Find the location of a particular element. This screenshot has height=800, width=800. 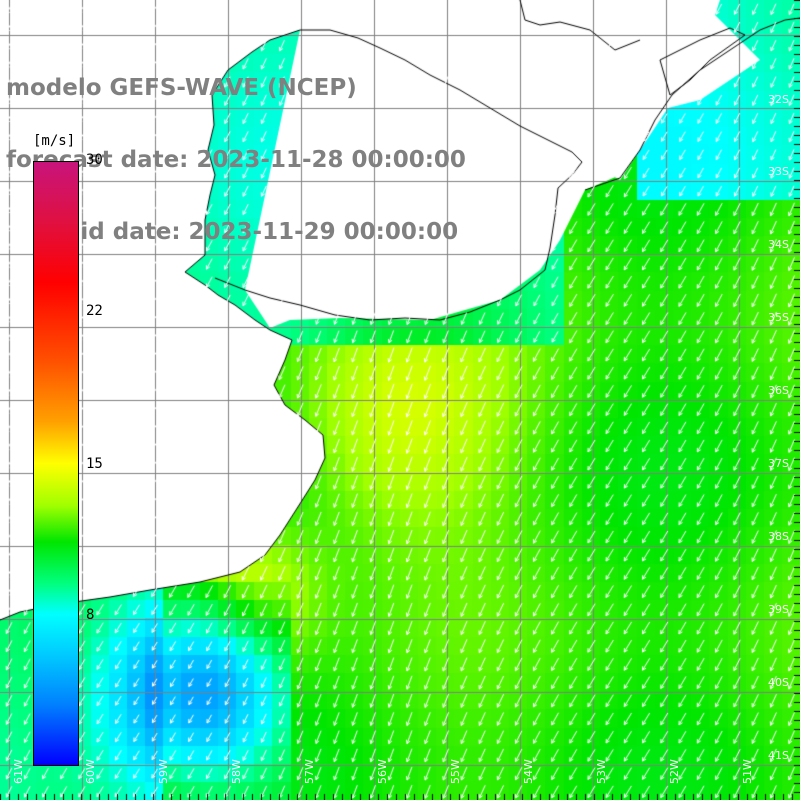

lon-label: 54W is located at coordinates (528, 771).